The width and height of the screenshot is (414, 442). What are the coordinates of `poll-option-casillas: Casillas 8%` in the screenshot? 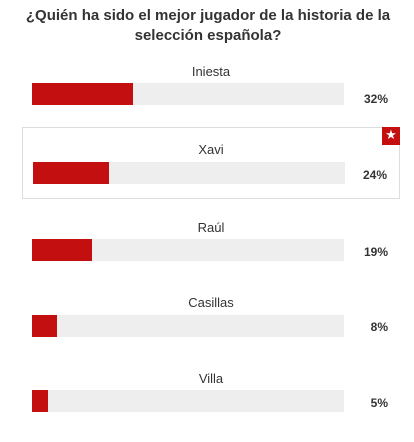 It's located at (211, 330).